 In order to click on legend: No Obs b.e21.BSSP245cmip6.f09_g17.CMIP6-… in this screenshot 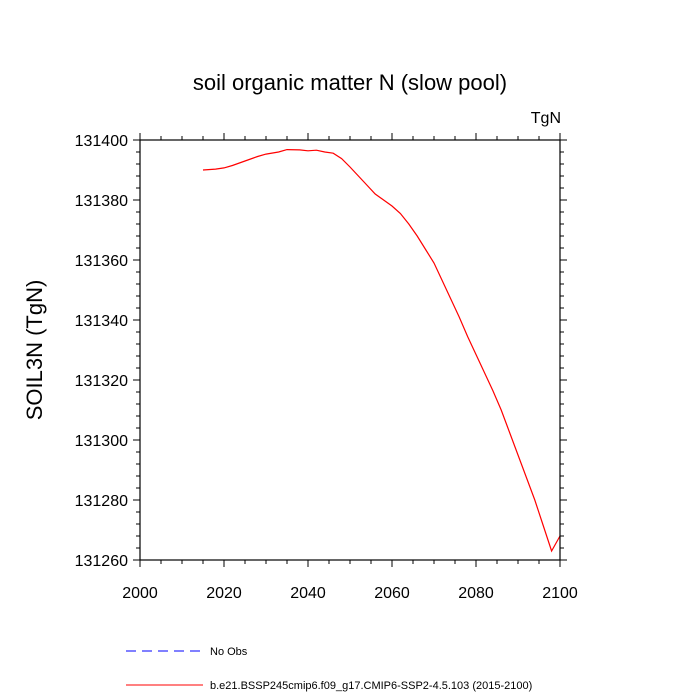, I will do `click(329, 669)`.